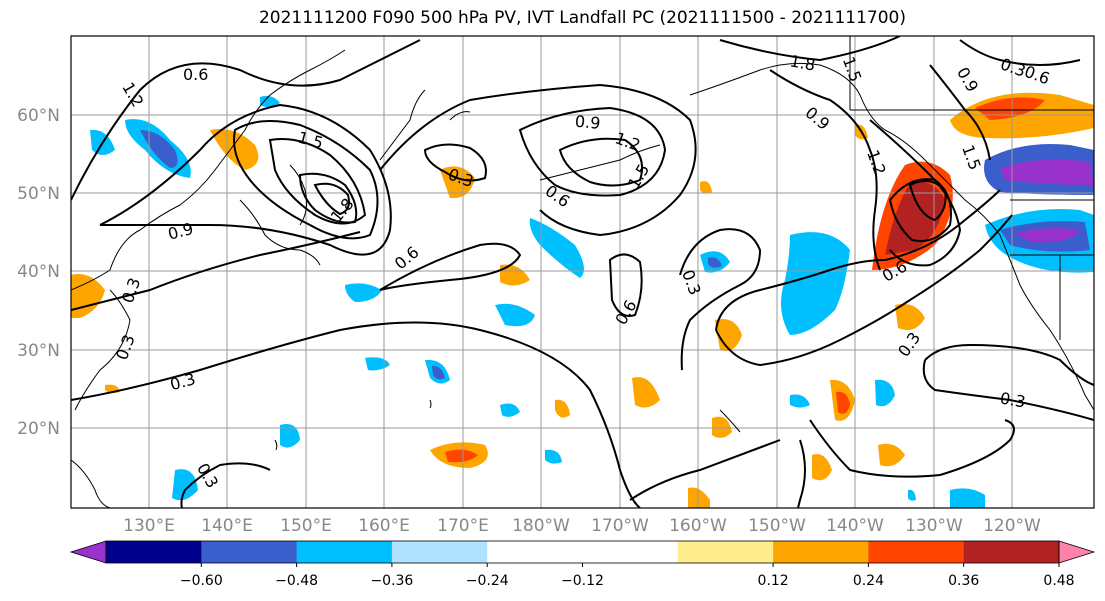 This screenshot has height=601, width=1105. Describe the element at coordinates (201, 581) in the screenshot. I see `colorbar-tick-label: −0.60` at that location.